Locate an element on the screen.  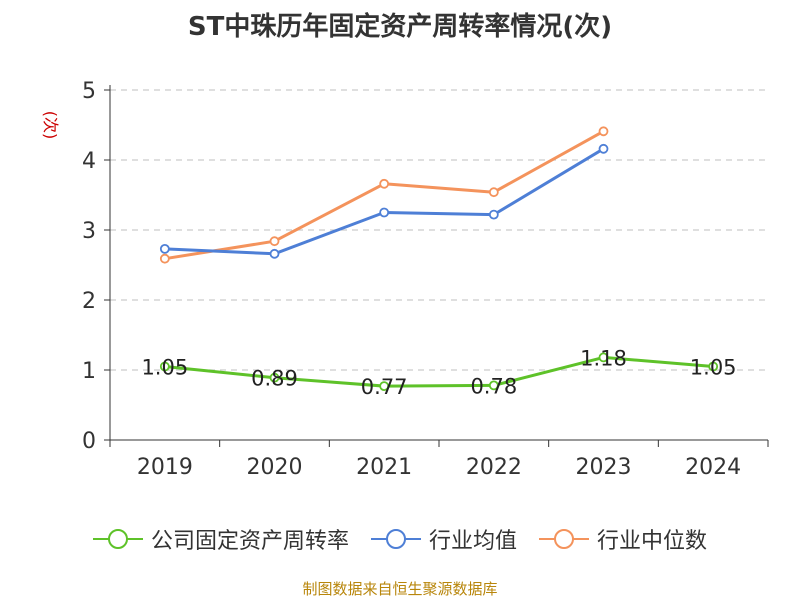
y-tick-label: 1 is located at coordinates (89, 371).